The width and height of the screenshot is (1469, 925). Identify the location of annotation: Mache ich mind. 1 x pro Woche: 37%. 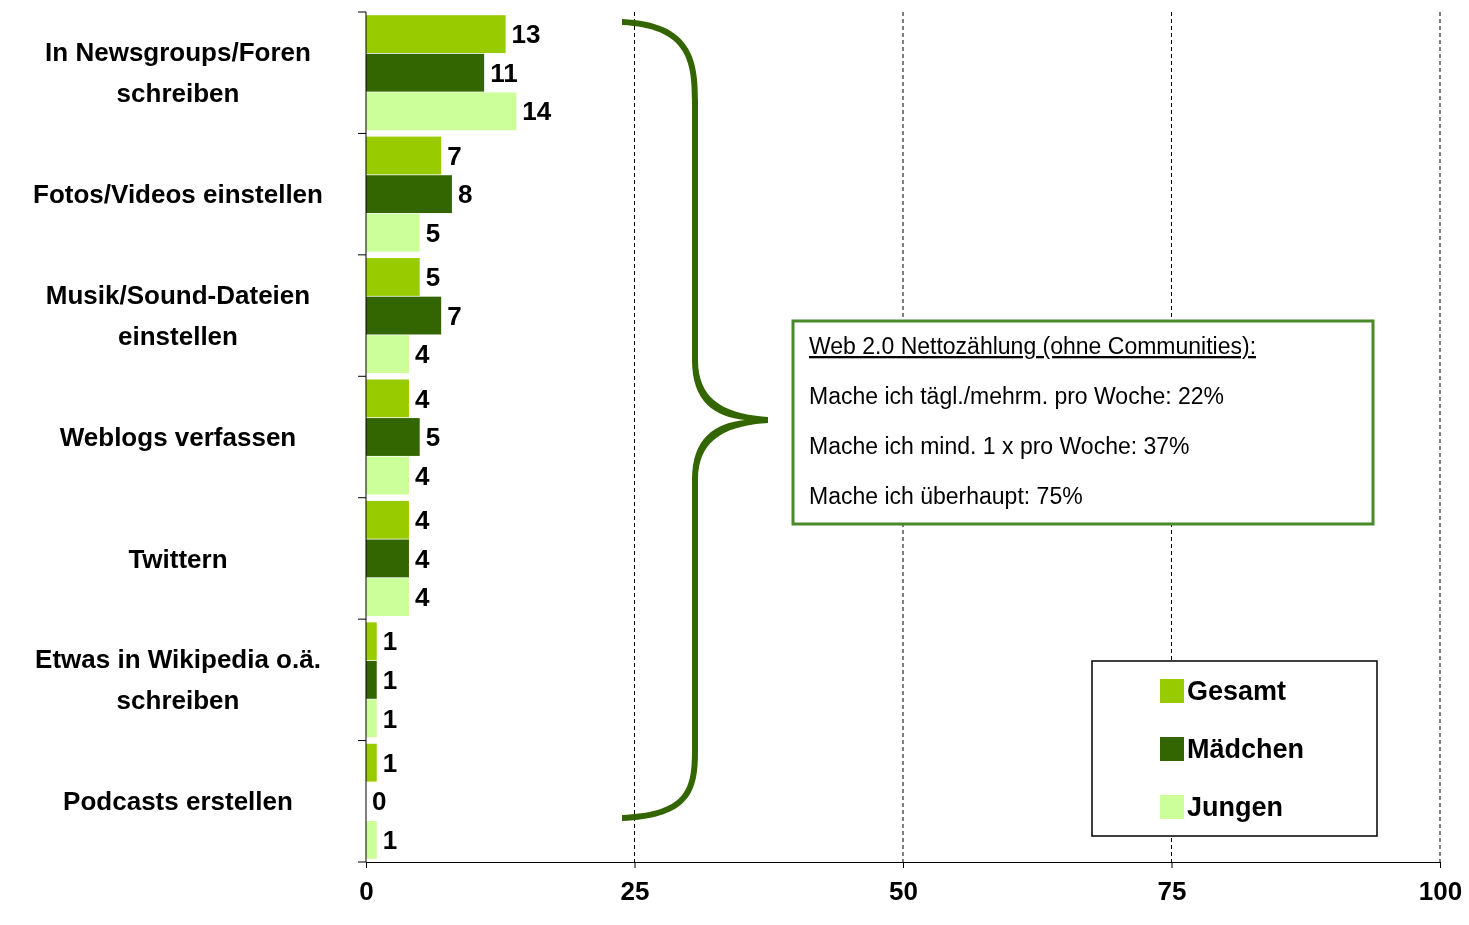
(999, 446).